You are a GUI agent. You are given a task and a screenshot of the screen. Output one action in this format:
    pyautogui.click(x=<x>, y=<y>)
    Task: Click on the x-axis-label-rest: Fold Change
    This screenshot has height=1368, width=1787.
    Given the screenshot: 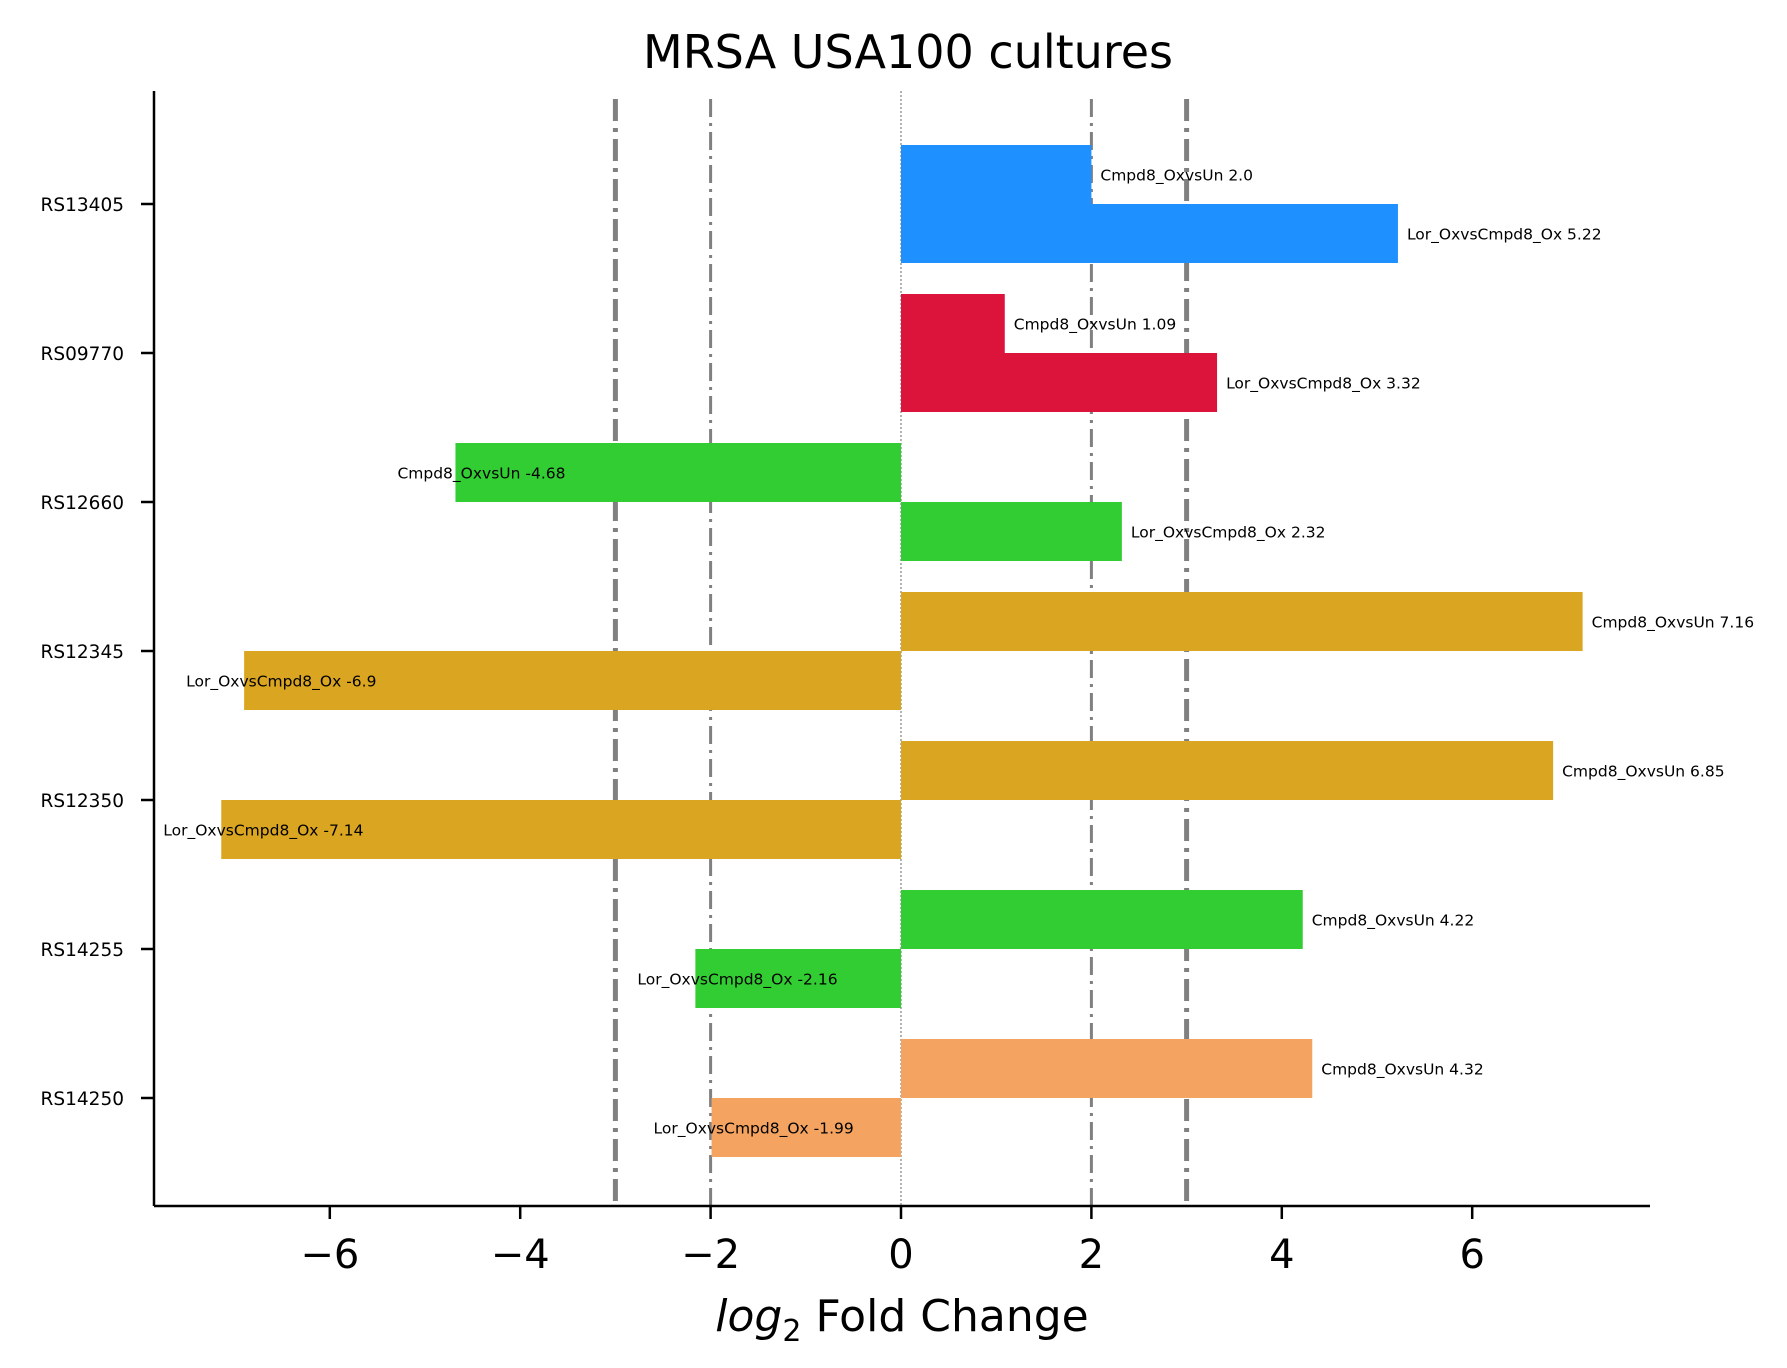 What is the action you would take?
    pyautogui.click(x=944, y=1316)
    